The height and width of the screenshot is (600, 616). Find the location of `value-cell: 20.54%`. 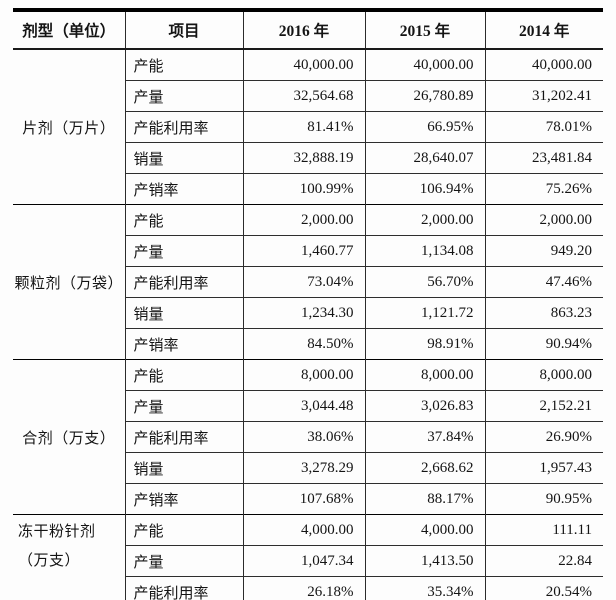

value-cell: 20.54% is located at coordinates (543, 588).